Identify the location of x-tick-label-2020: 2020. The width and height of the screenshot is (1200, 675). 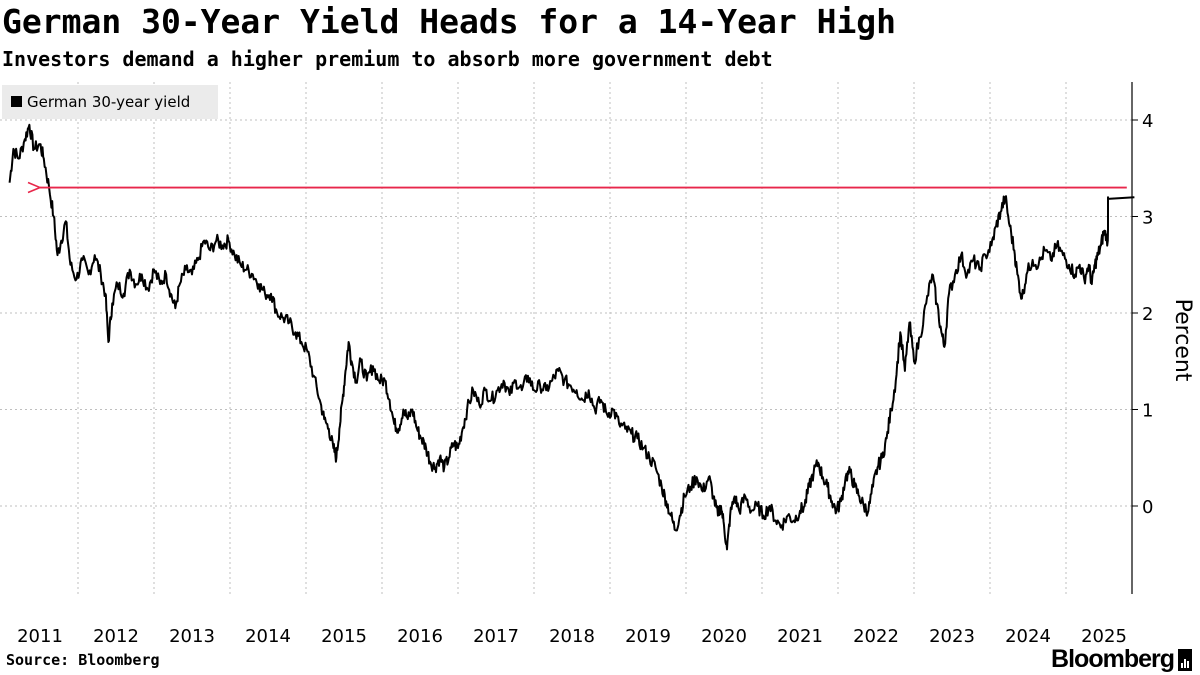
(724, 636).